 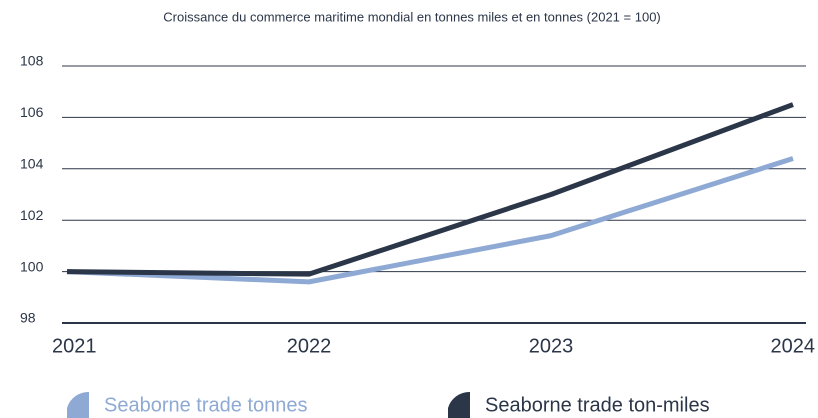 What do you see at coordinates (32, 112) in the screenshot?
I see `y-tick-label: 106` at bounding box center [32, 112].